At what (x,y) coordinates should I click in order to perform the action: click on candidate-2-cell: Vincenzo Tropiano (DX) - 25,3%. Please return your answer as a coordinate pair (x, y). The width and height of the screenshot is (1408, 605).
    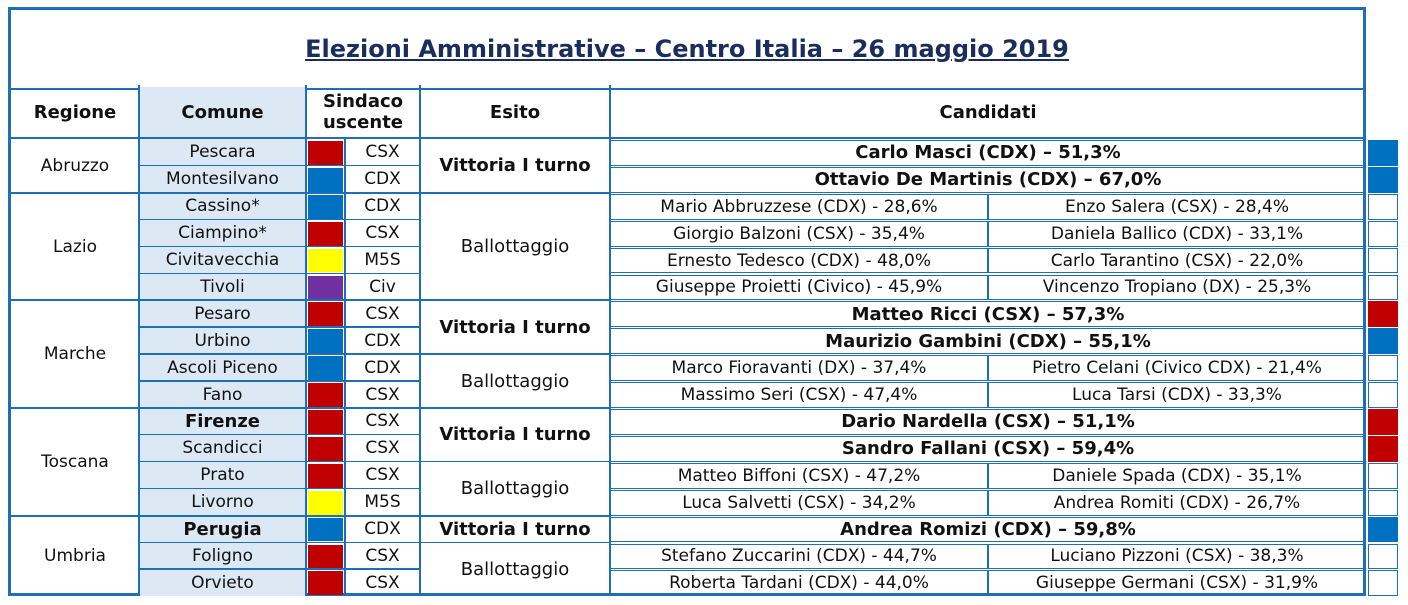
    Looking at the image, I should click on (1177, 287).